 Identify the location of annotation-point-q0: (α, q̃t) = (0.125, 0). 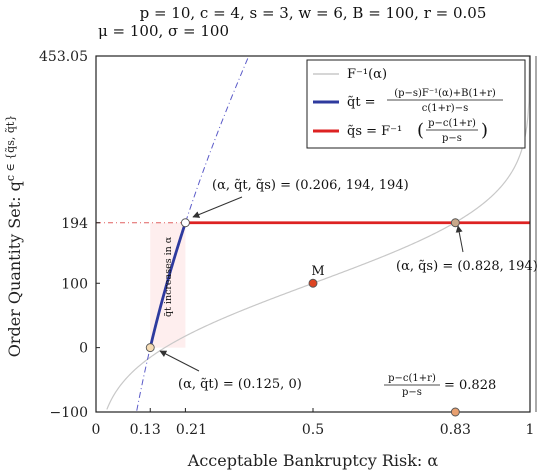
(240, 384).